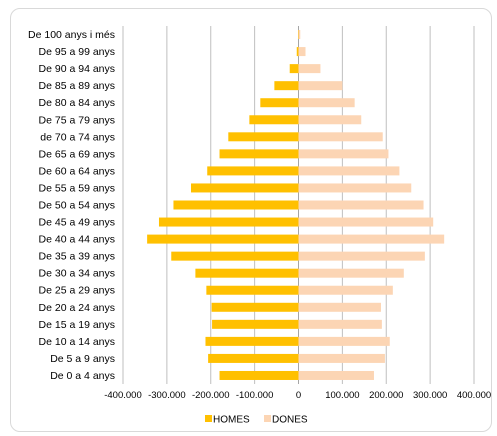 The image size is (497, 436). What do you see at coordinates (77, 342) in the screenshot?
I see `category-label-18: De 10 a 14 anys` at bounding box center [77, 342].